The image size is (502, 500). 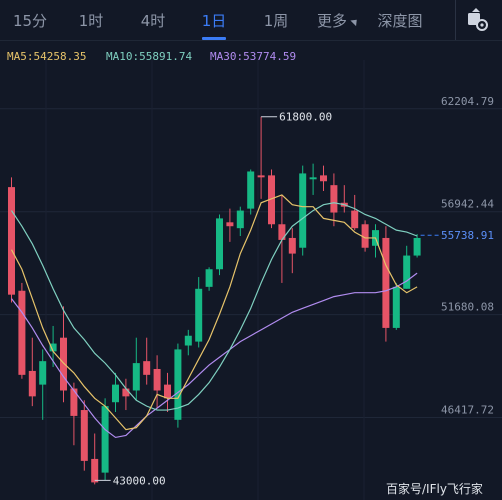 What do you see at coordinates (214, 20) in the screenshot?
I see `tab-1day: 1日` at bounding box center [214, 20].